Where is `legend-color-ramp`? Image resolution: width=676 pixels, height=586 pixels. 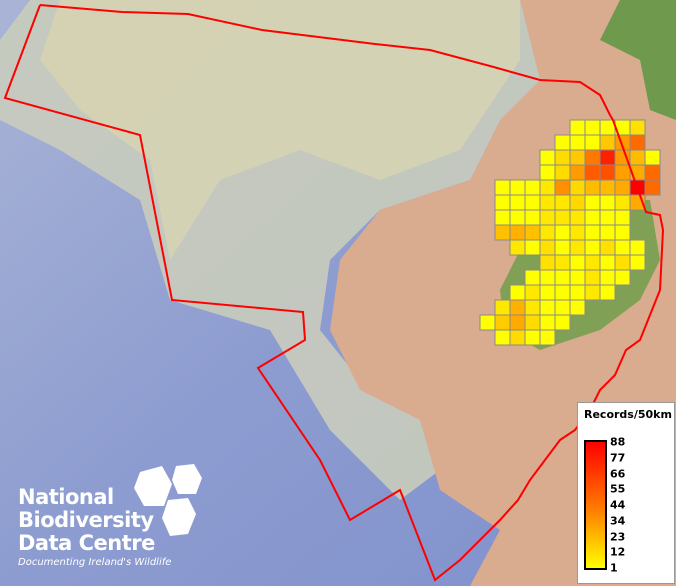
legend-color-ramp is located at coordinates (595, 505).